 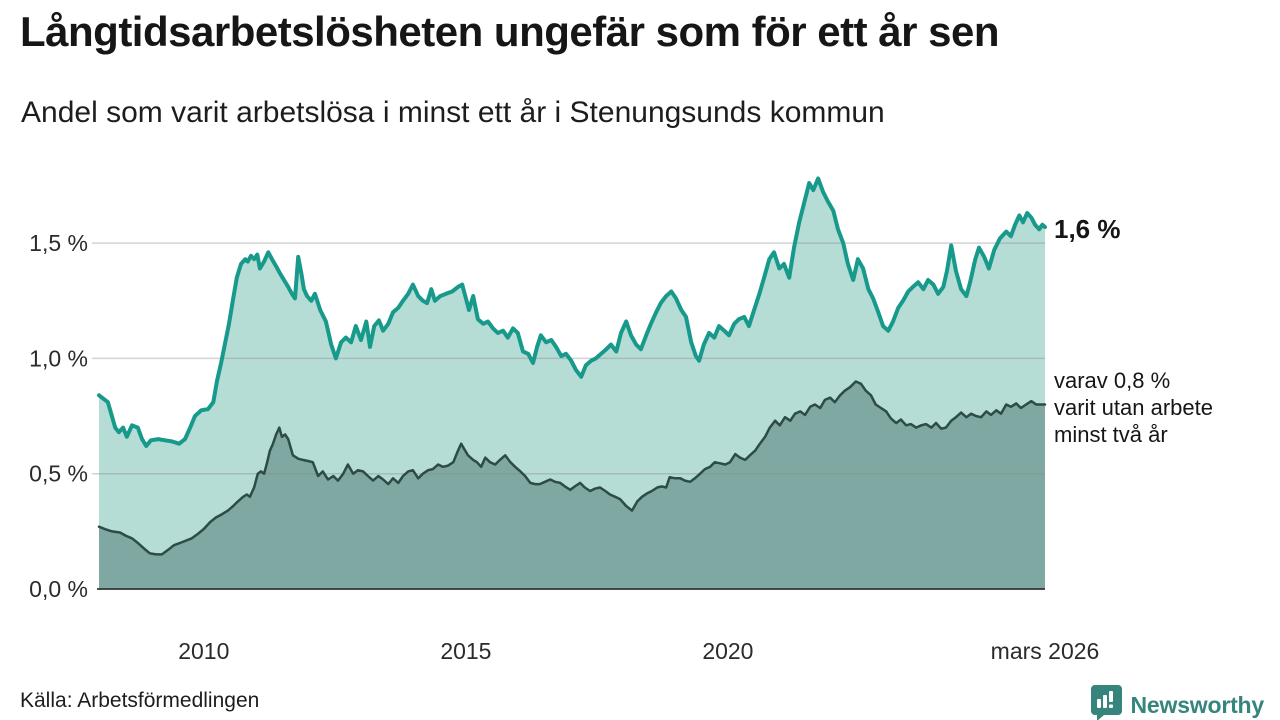 What do you see at coordinates (1106, 702) in the screenshot?
I see `newsworthy-logo-icon` at bounding box center [1106, 702].